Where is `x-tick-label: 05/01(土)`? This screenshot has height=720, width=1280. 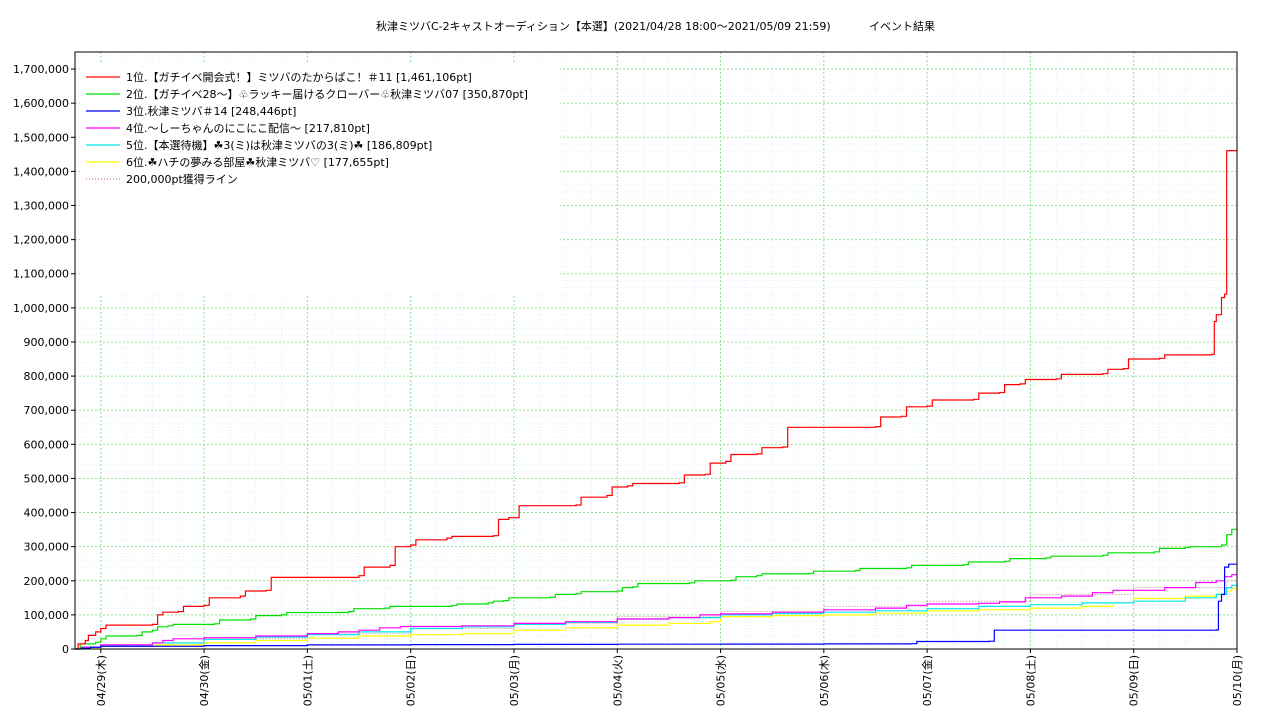 x-tick-label: 05/01(土) is located at coordinates (307, 680).